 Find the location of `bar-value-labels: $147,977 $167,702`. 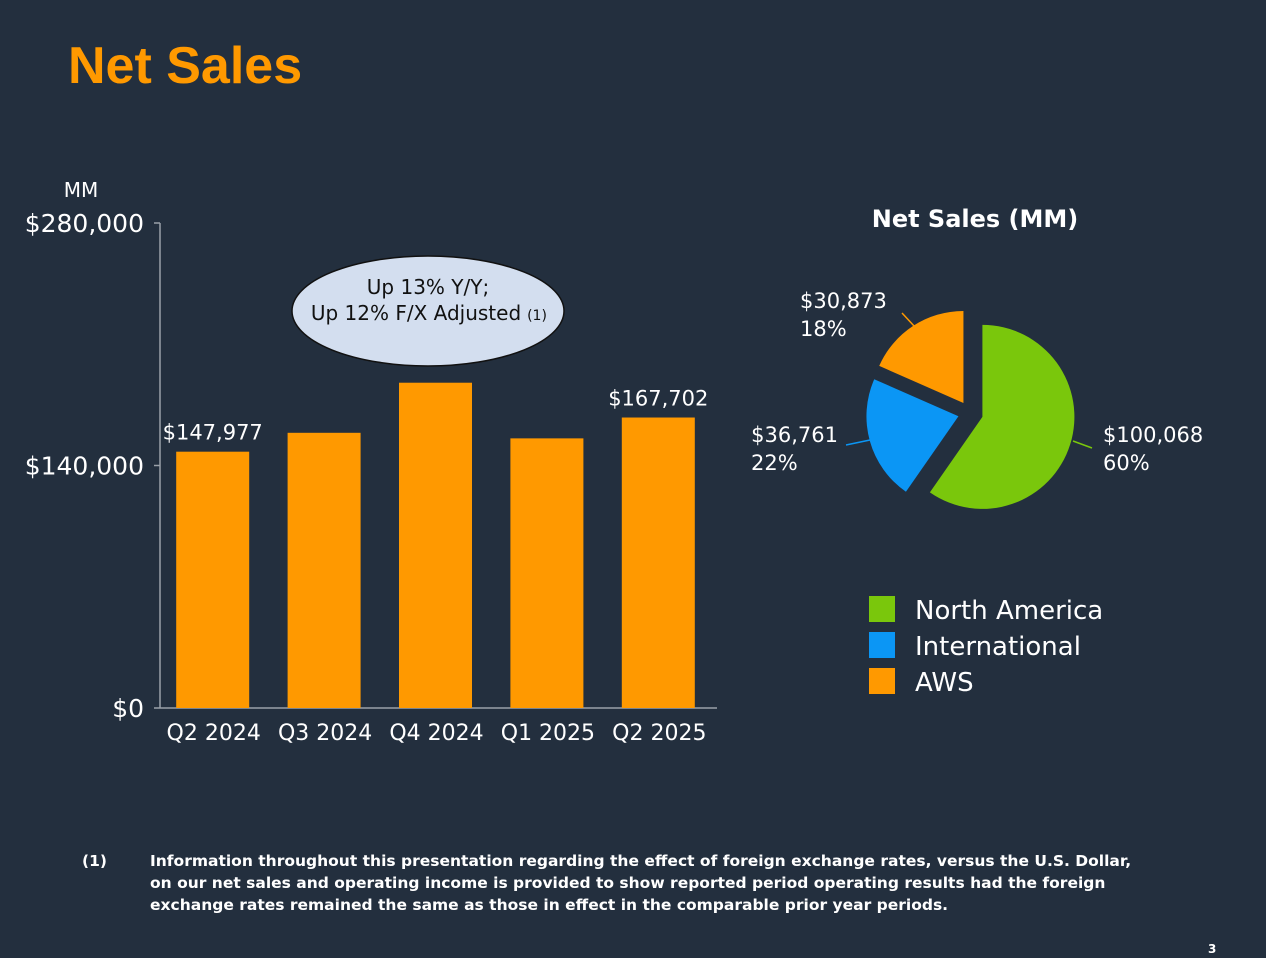

bar-value-labels: $147,977 $167,702 is located at coordinates (436, 416).